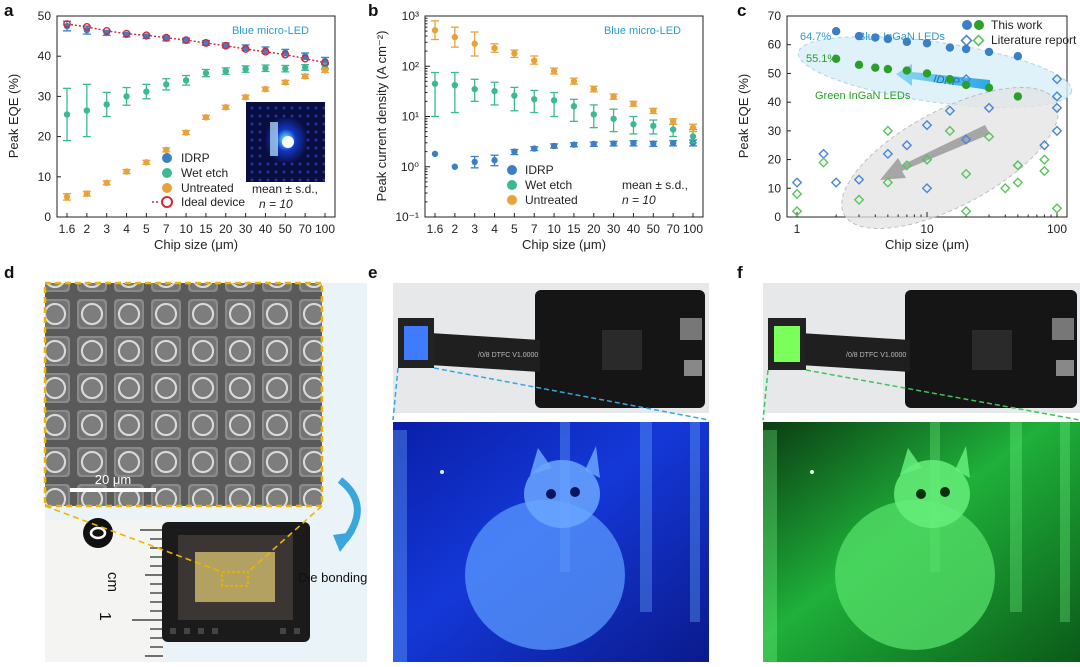 Image resolution: width=1080 pixels, height=667 pixels. What do you see at coordinates (410, 16) in the screenshot?
I see `chart-b-ytick-label: 10³` at bounding box center [410, 16].